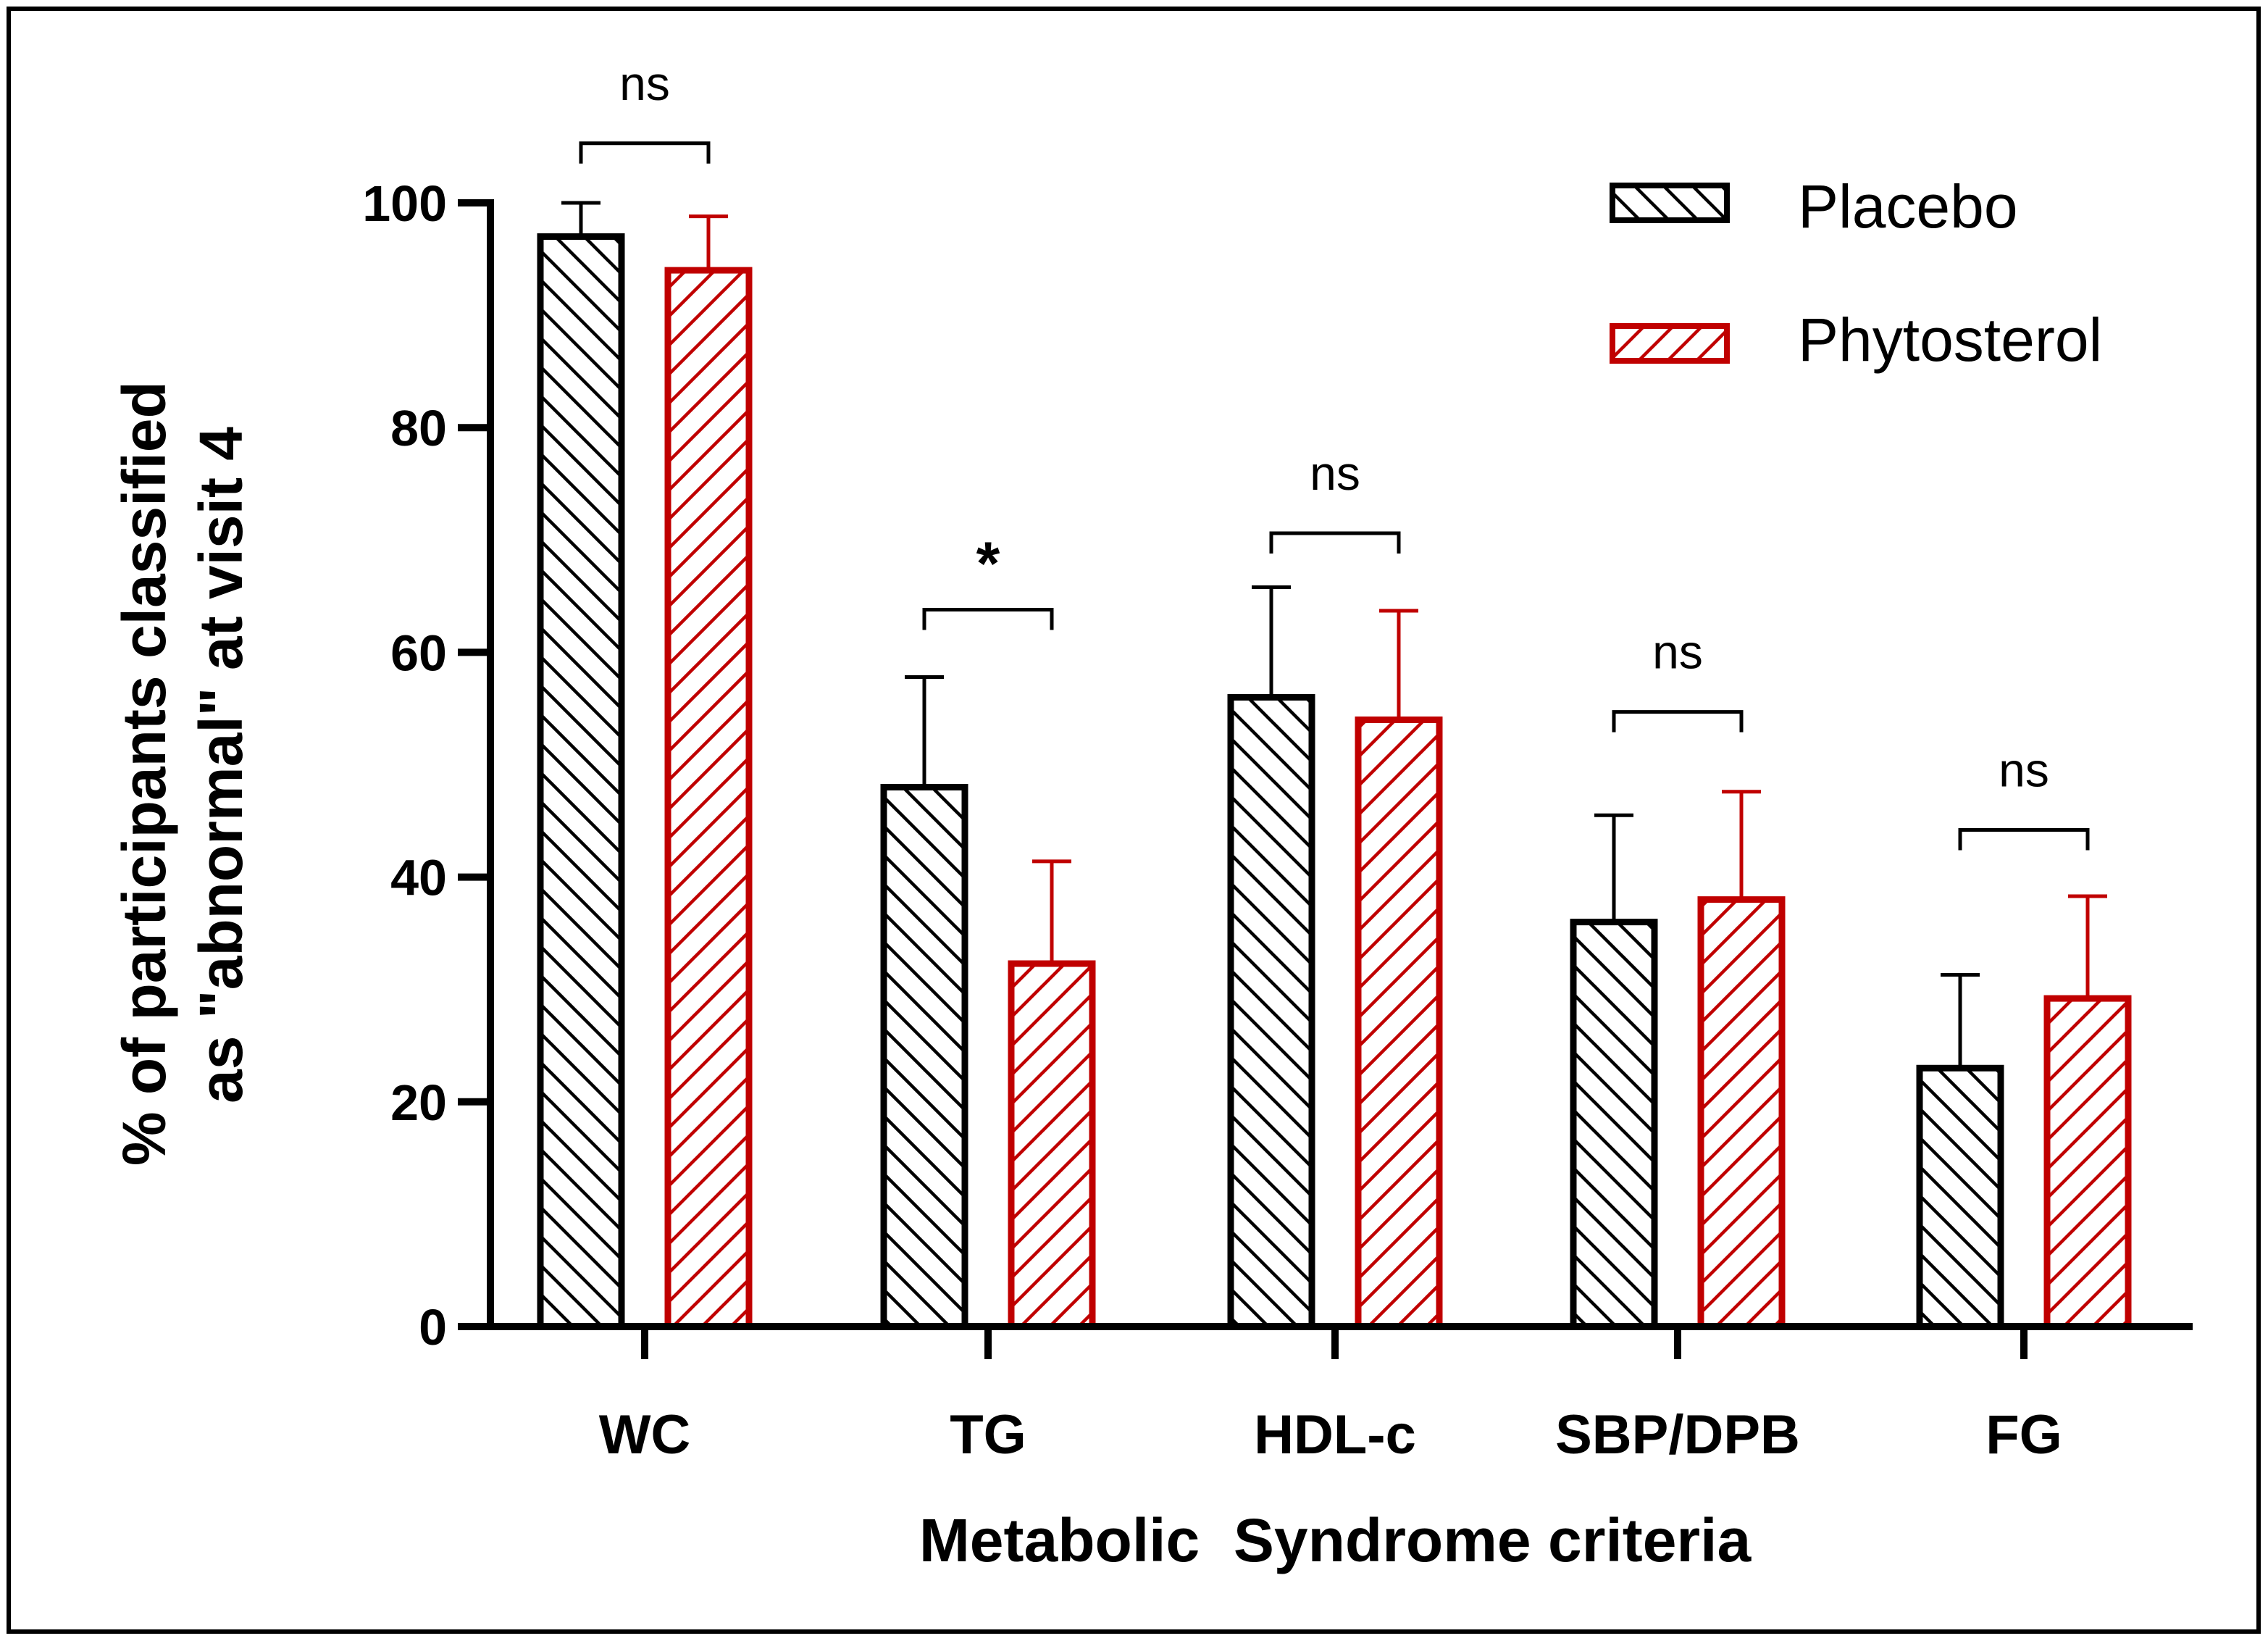  What do you see at coordinates (1960, 1197) in the screenshot?
I see `bar-placebo-fg` at bounding box center [1960, 1197].